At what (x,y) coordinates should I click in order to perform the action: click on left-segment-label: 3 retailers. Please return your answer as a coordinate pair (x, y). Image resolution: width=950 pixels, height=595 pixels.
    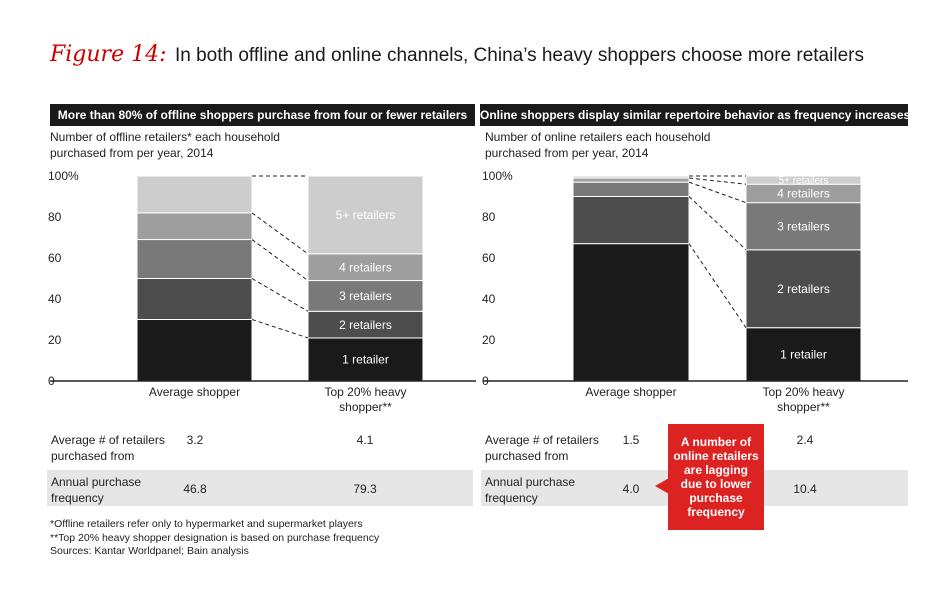
    Looking at the image, I should click on (365, 296).